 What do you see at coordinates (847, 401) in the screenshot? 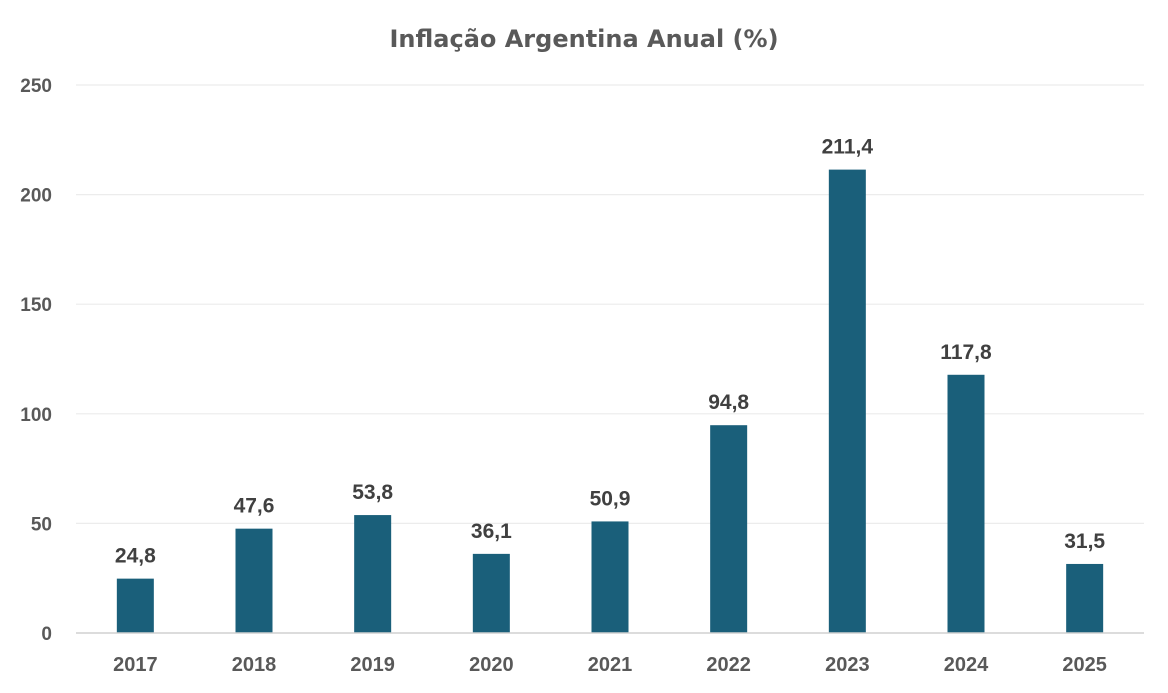
I see `bar-2023` at bounding box center [847, 401].